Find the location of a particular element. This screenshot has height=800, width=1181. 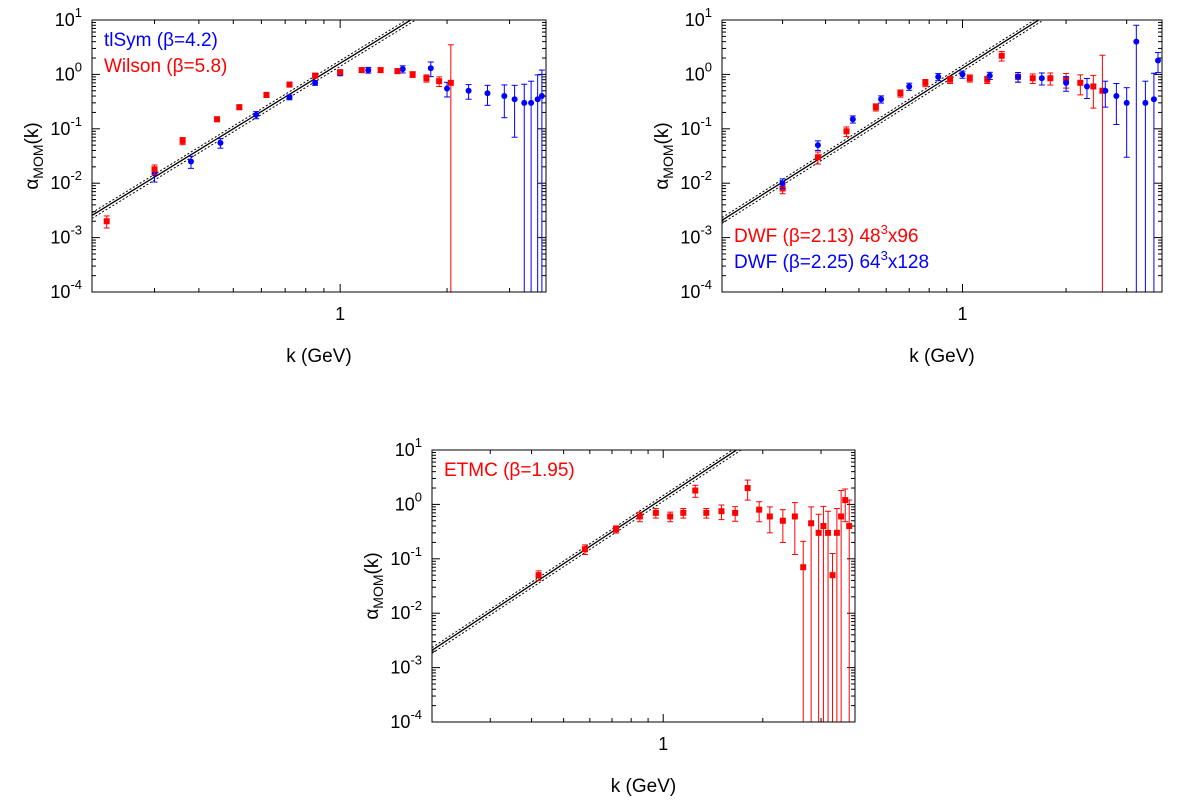

plot-area is located at coordinates (318, 156).